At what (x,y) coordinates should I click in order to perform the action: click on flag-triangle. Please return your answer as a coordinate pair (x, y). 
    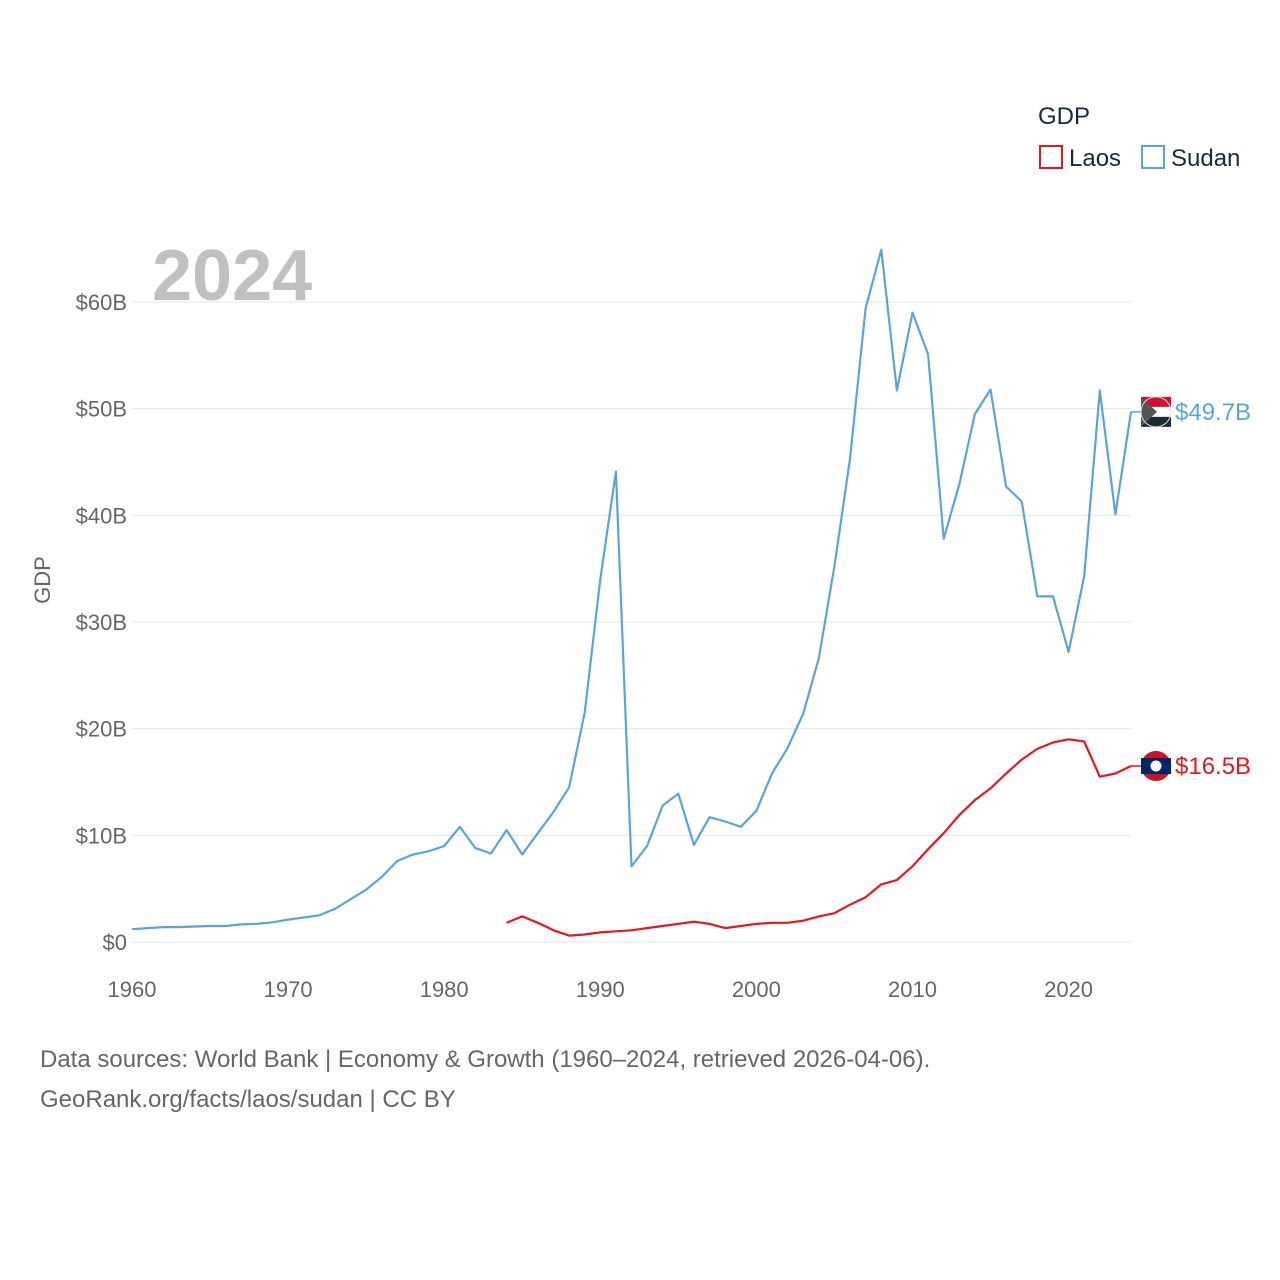
    Looking at the image, I should click on (1149, 411).